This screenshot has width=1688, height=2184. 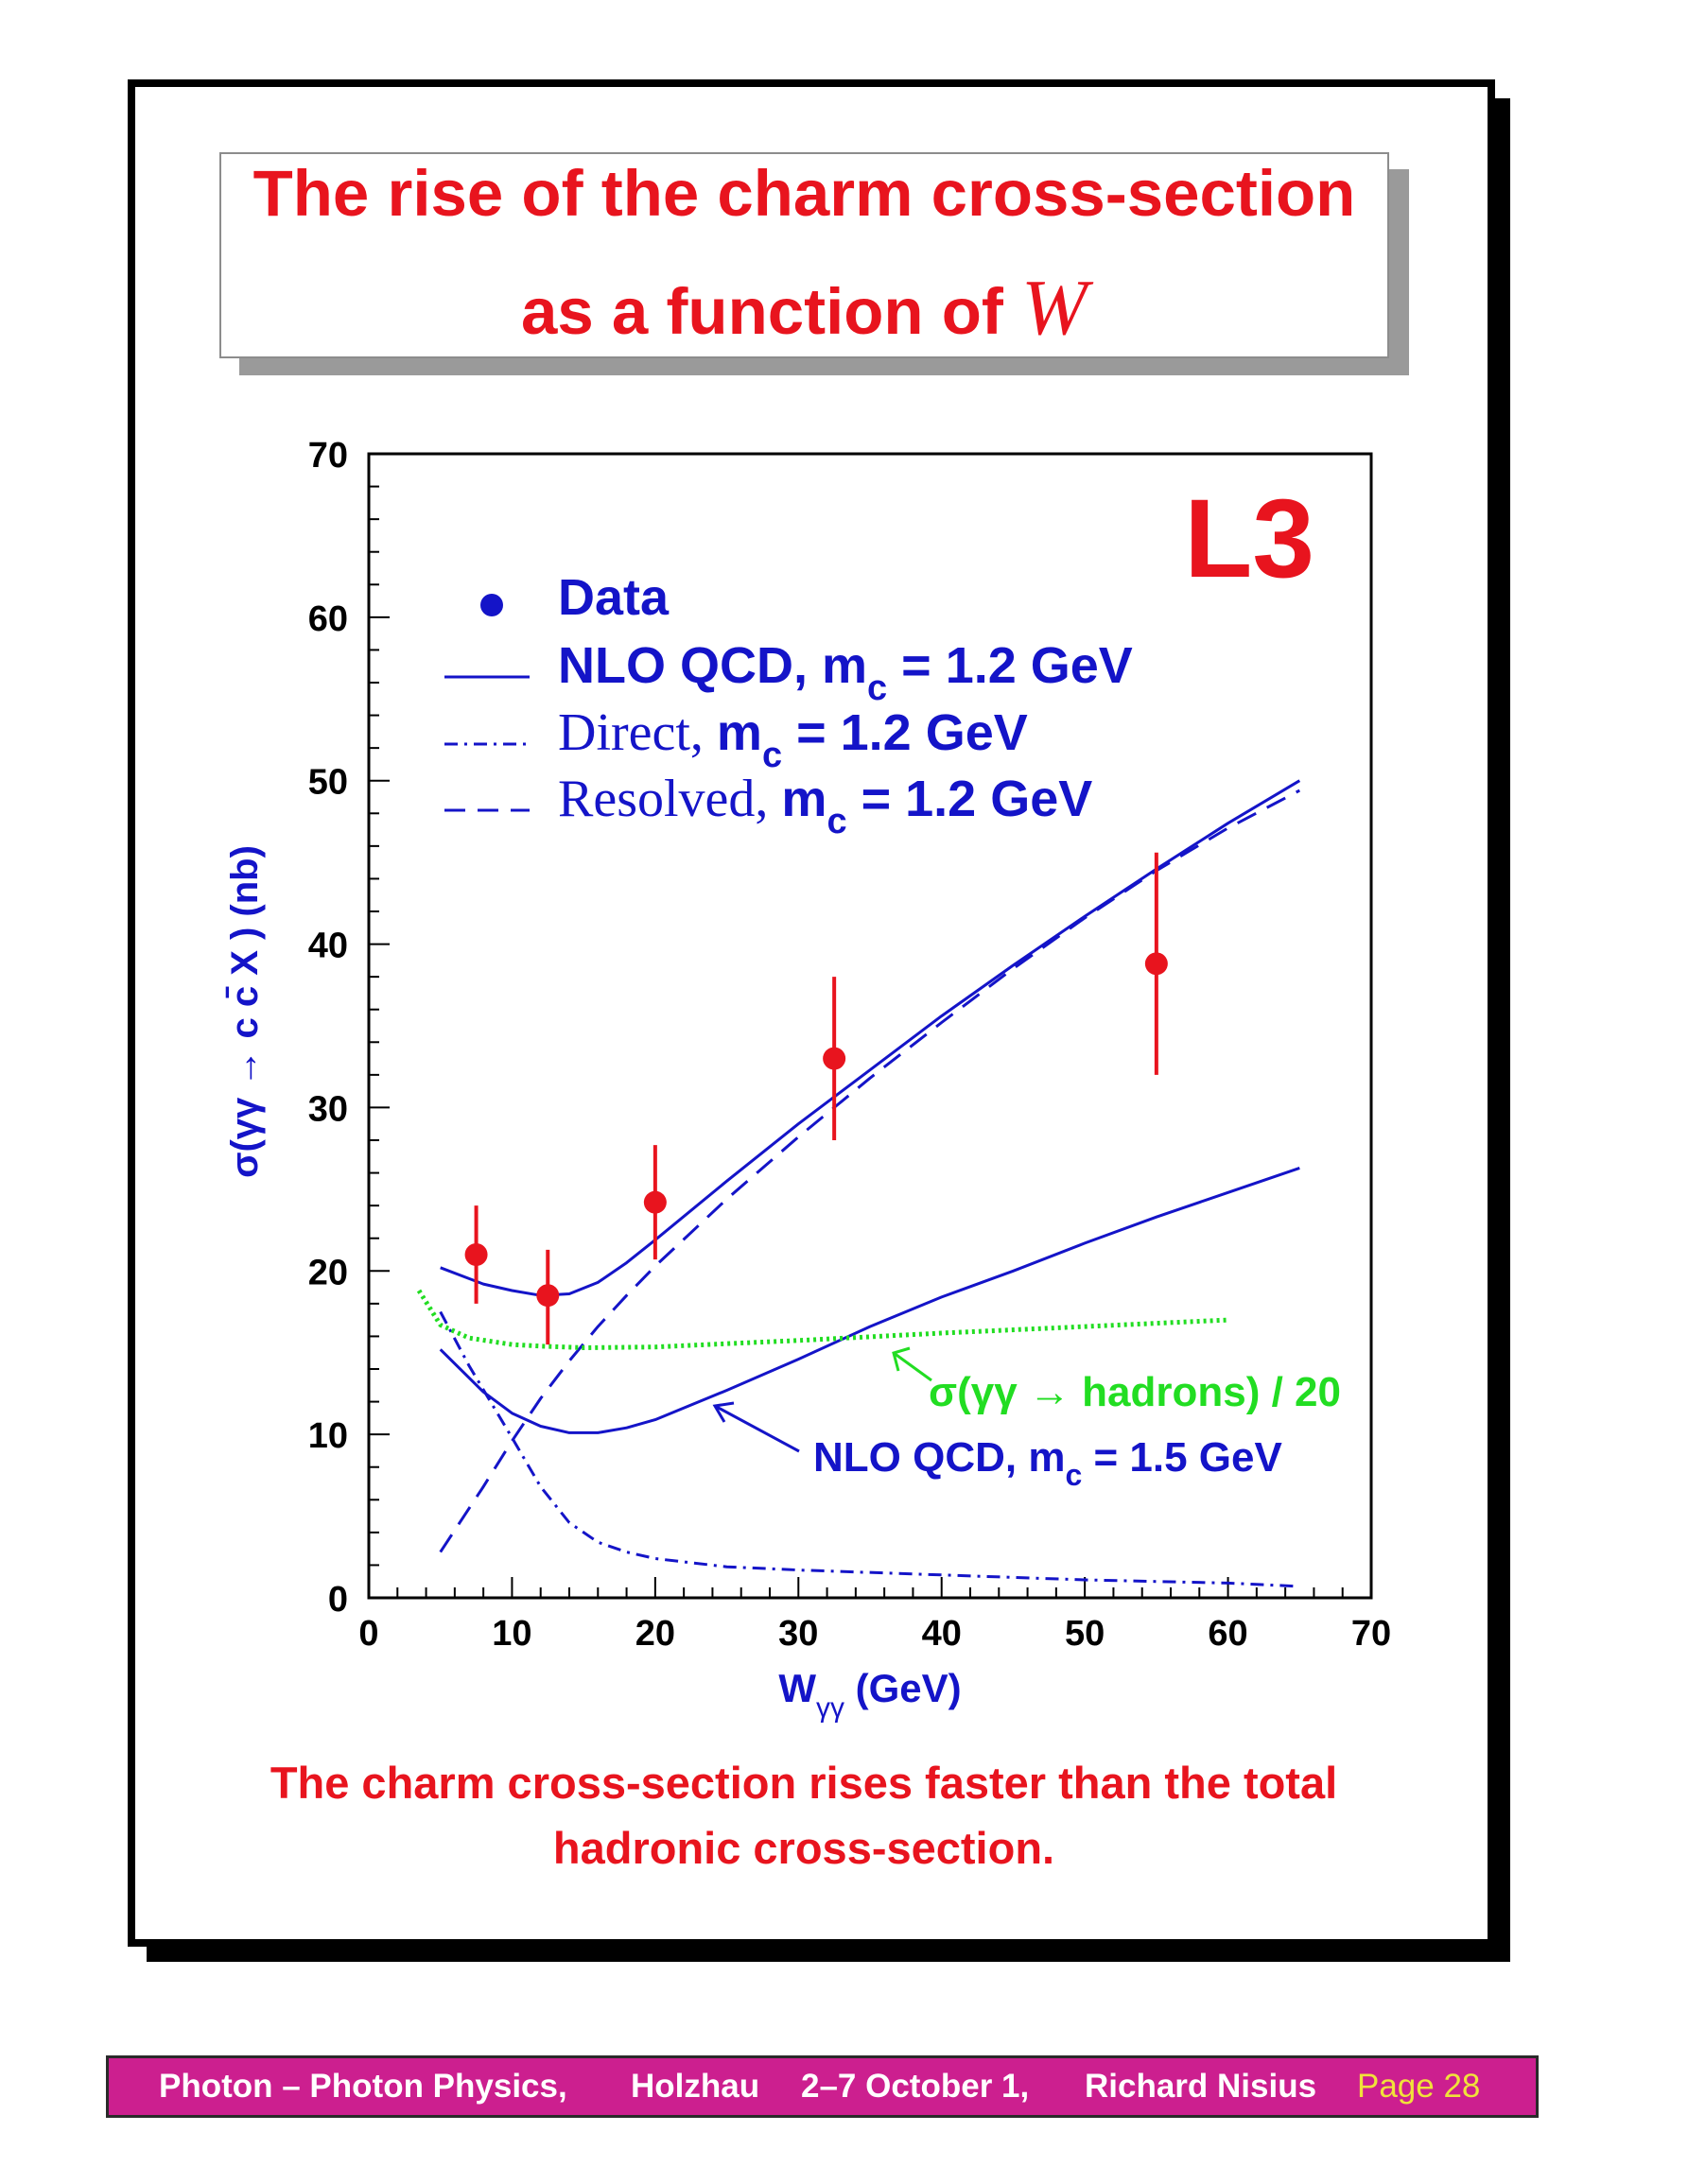 I want to click on title-line-2: as a function of W, so click(x=804, y=308).